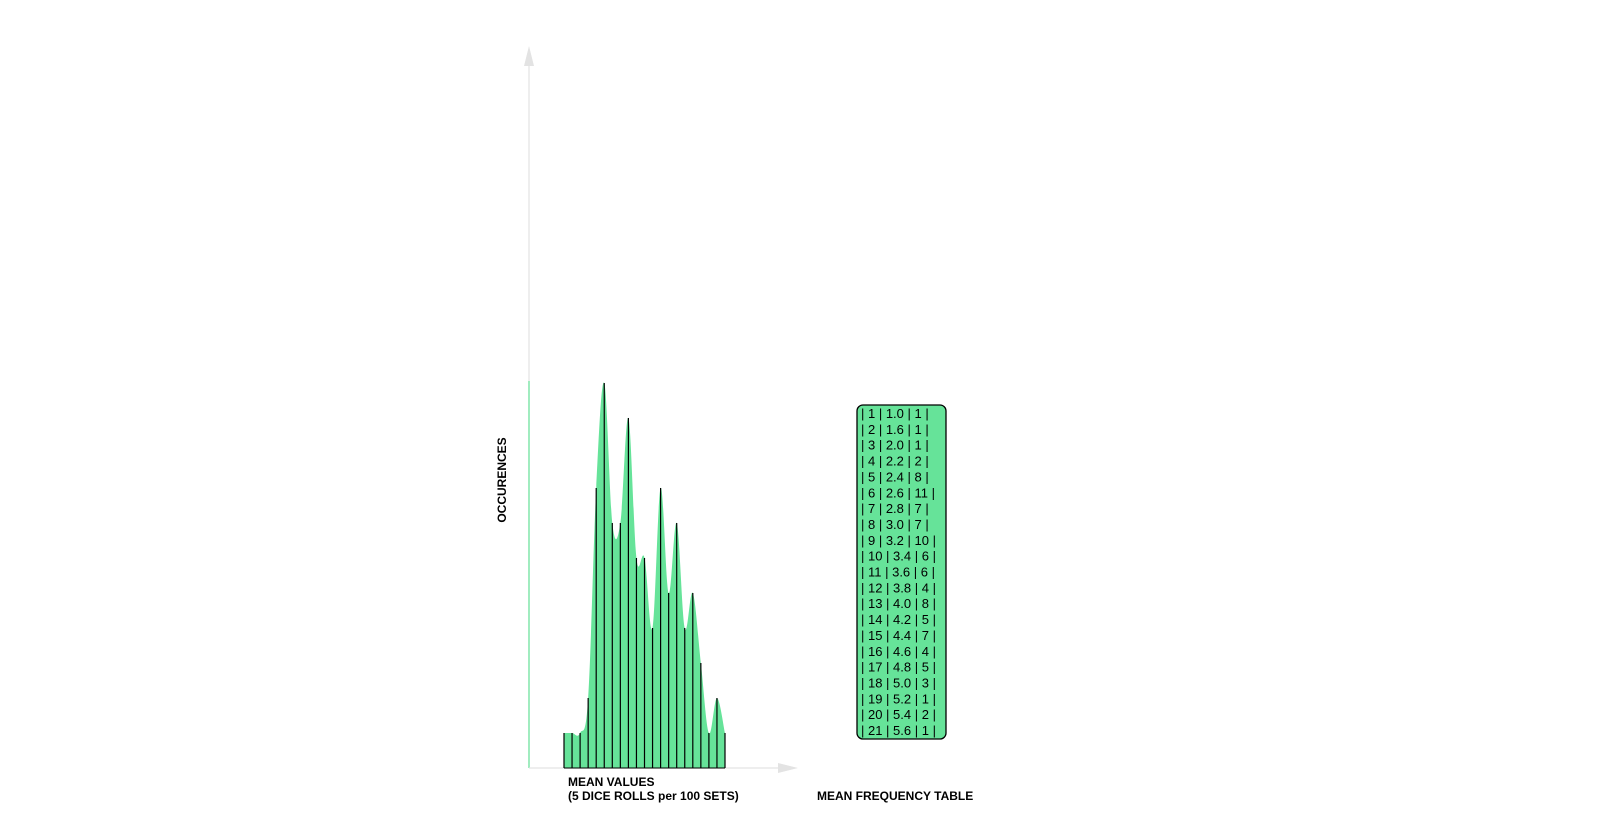 This screenshot has height=839, width=1598. Describe the element at coordinates (895, 429) in the screenshot. I see `table-row: | 2 | 1.6 | 1 |` at that location.